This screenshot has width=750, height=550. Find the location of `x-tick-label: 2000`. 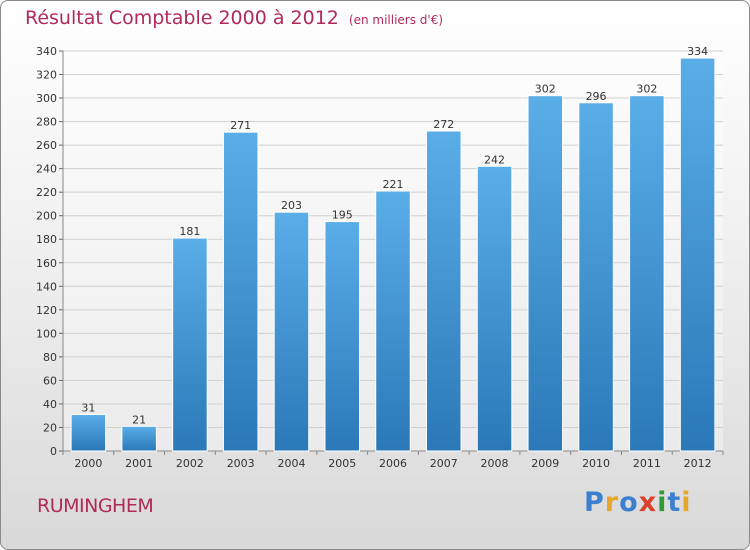

x-tick-label: 2000 is located at coordinates (88, 463).